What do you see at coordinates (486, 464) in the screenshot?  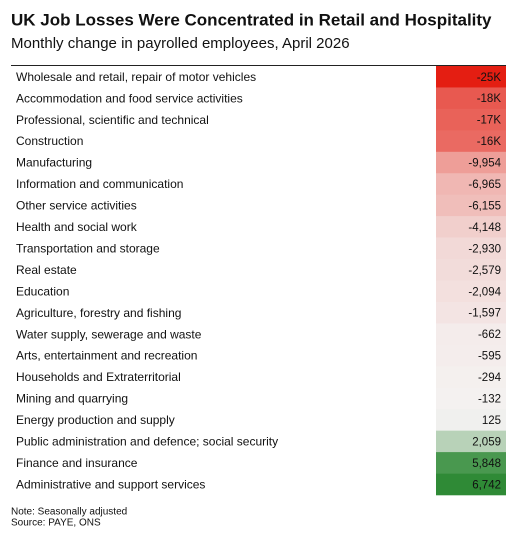 I see `value-label: 5,848` at bounding box center [486, 464].